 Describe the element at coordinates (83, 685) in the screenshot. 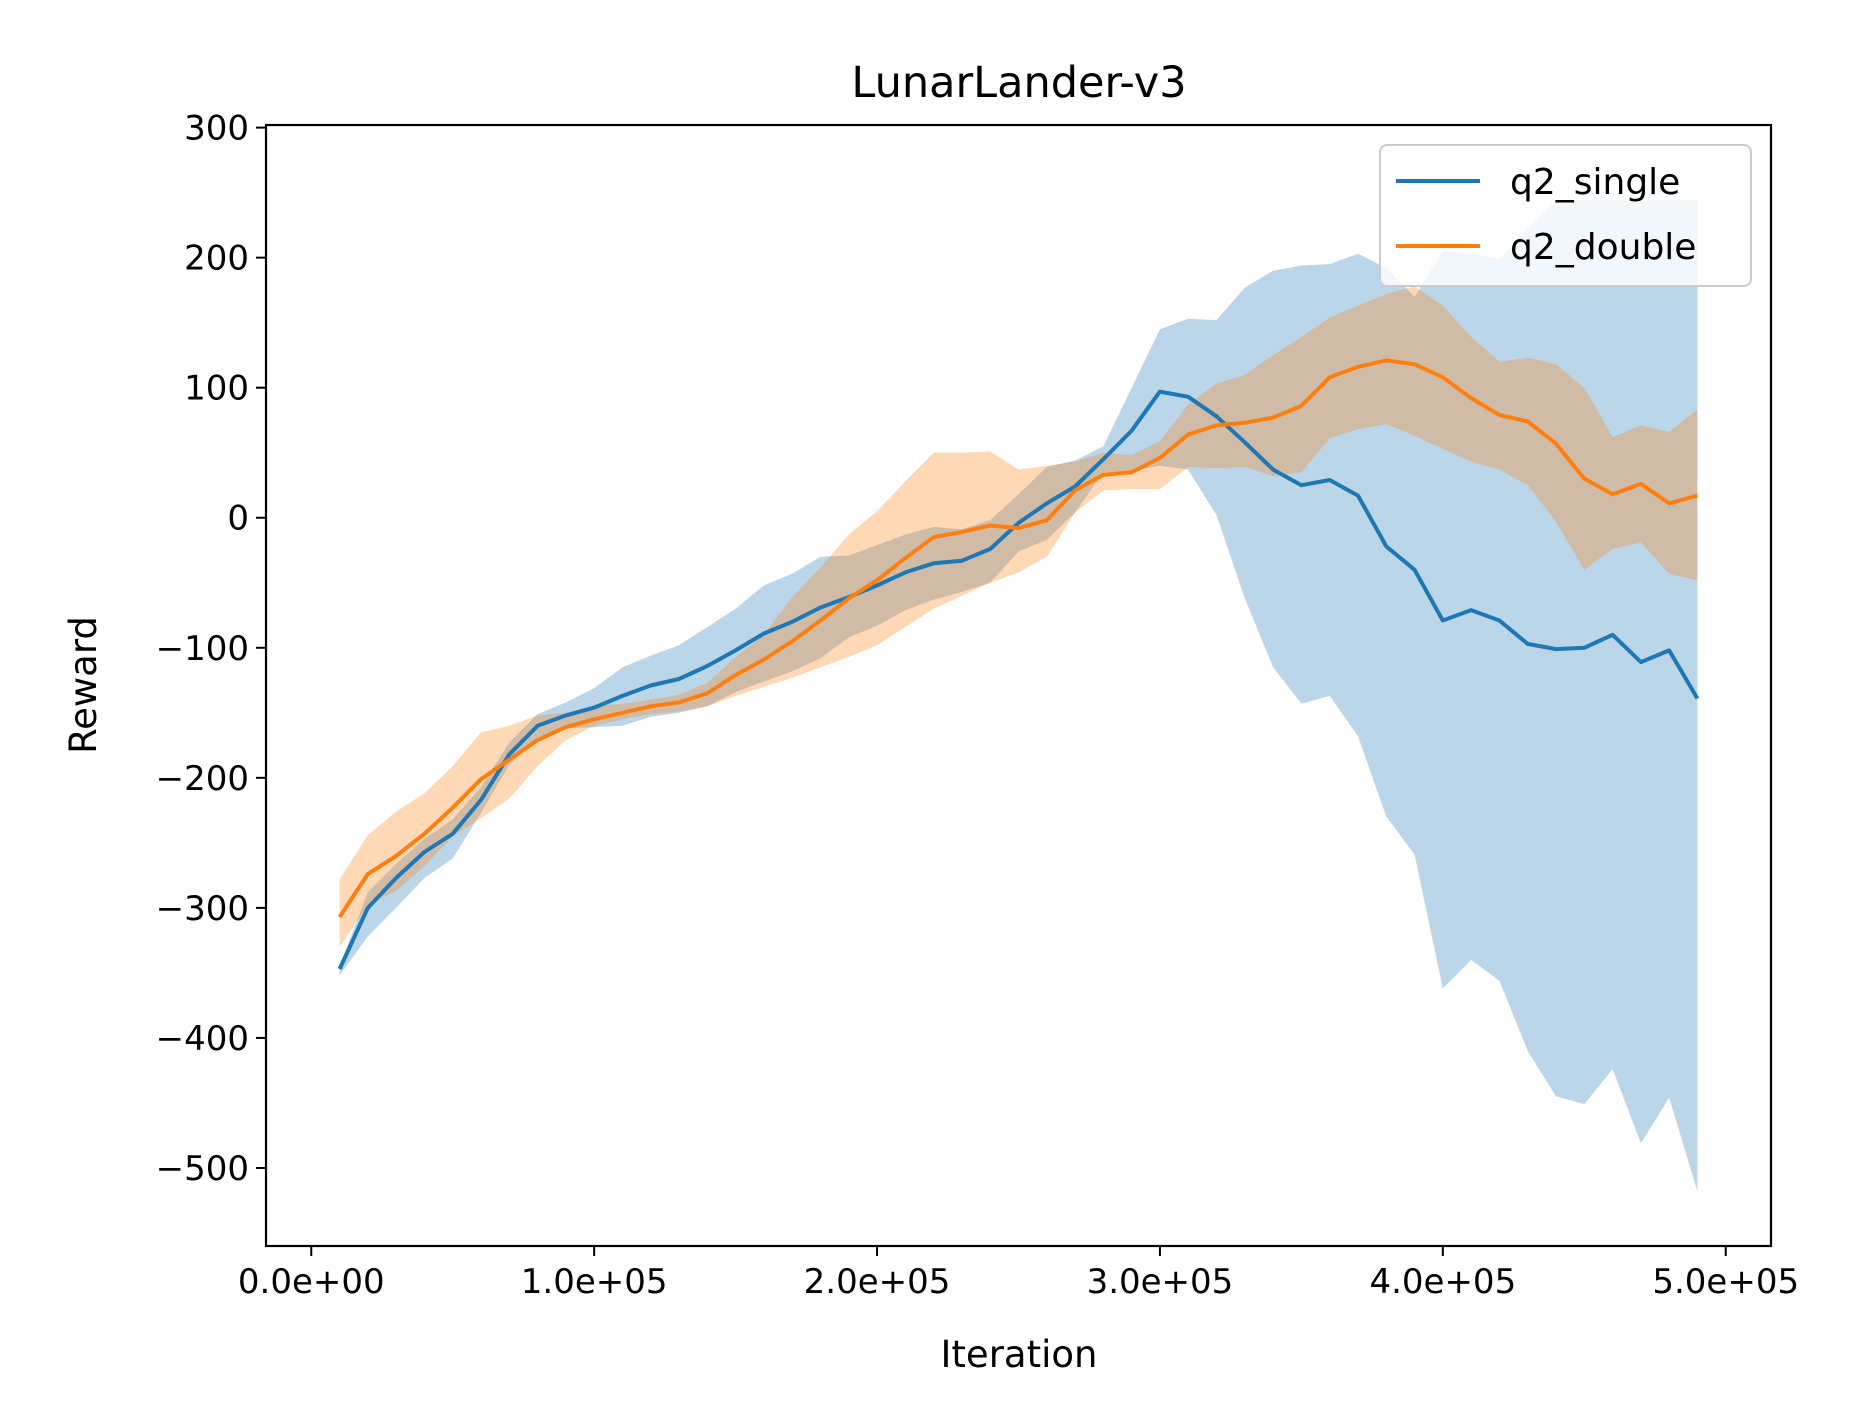

I see `y-axis-title: Reward` at that location.